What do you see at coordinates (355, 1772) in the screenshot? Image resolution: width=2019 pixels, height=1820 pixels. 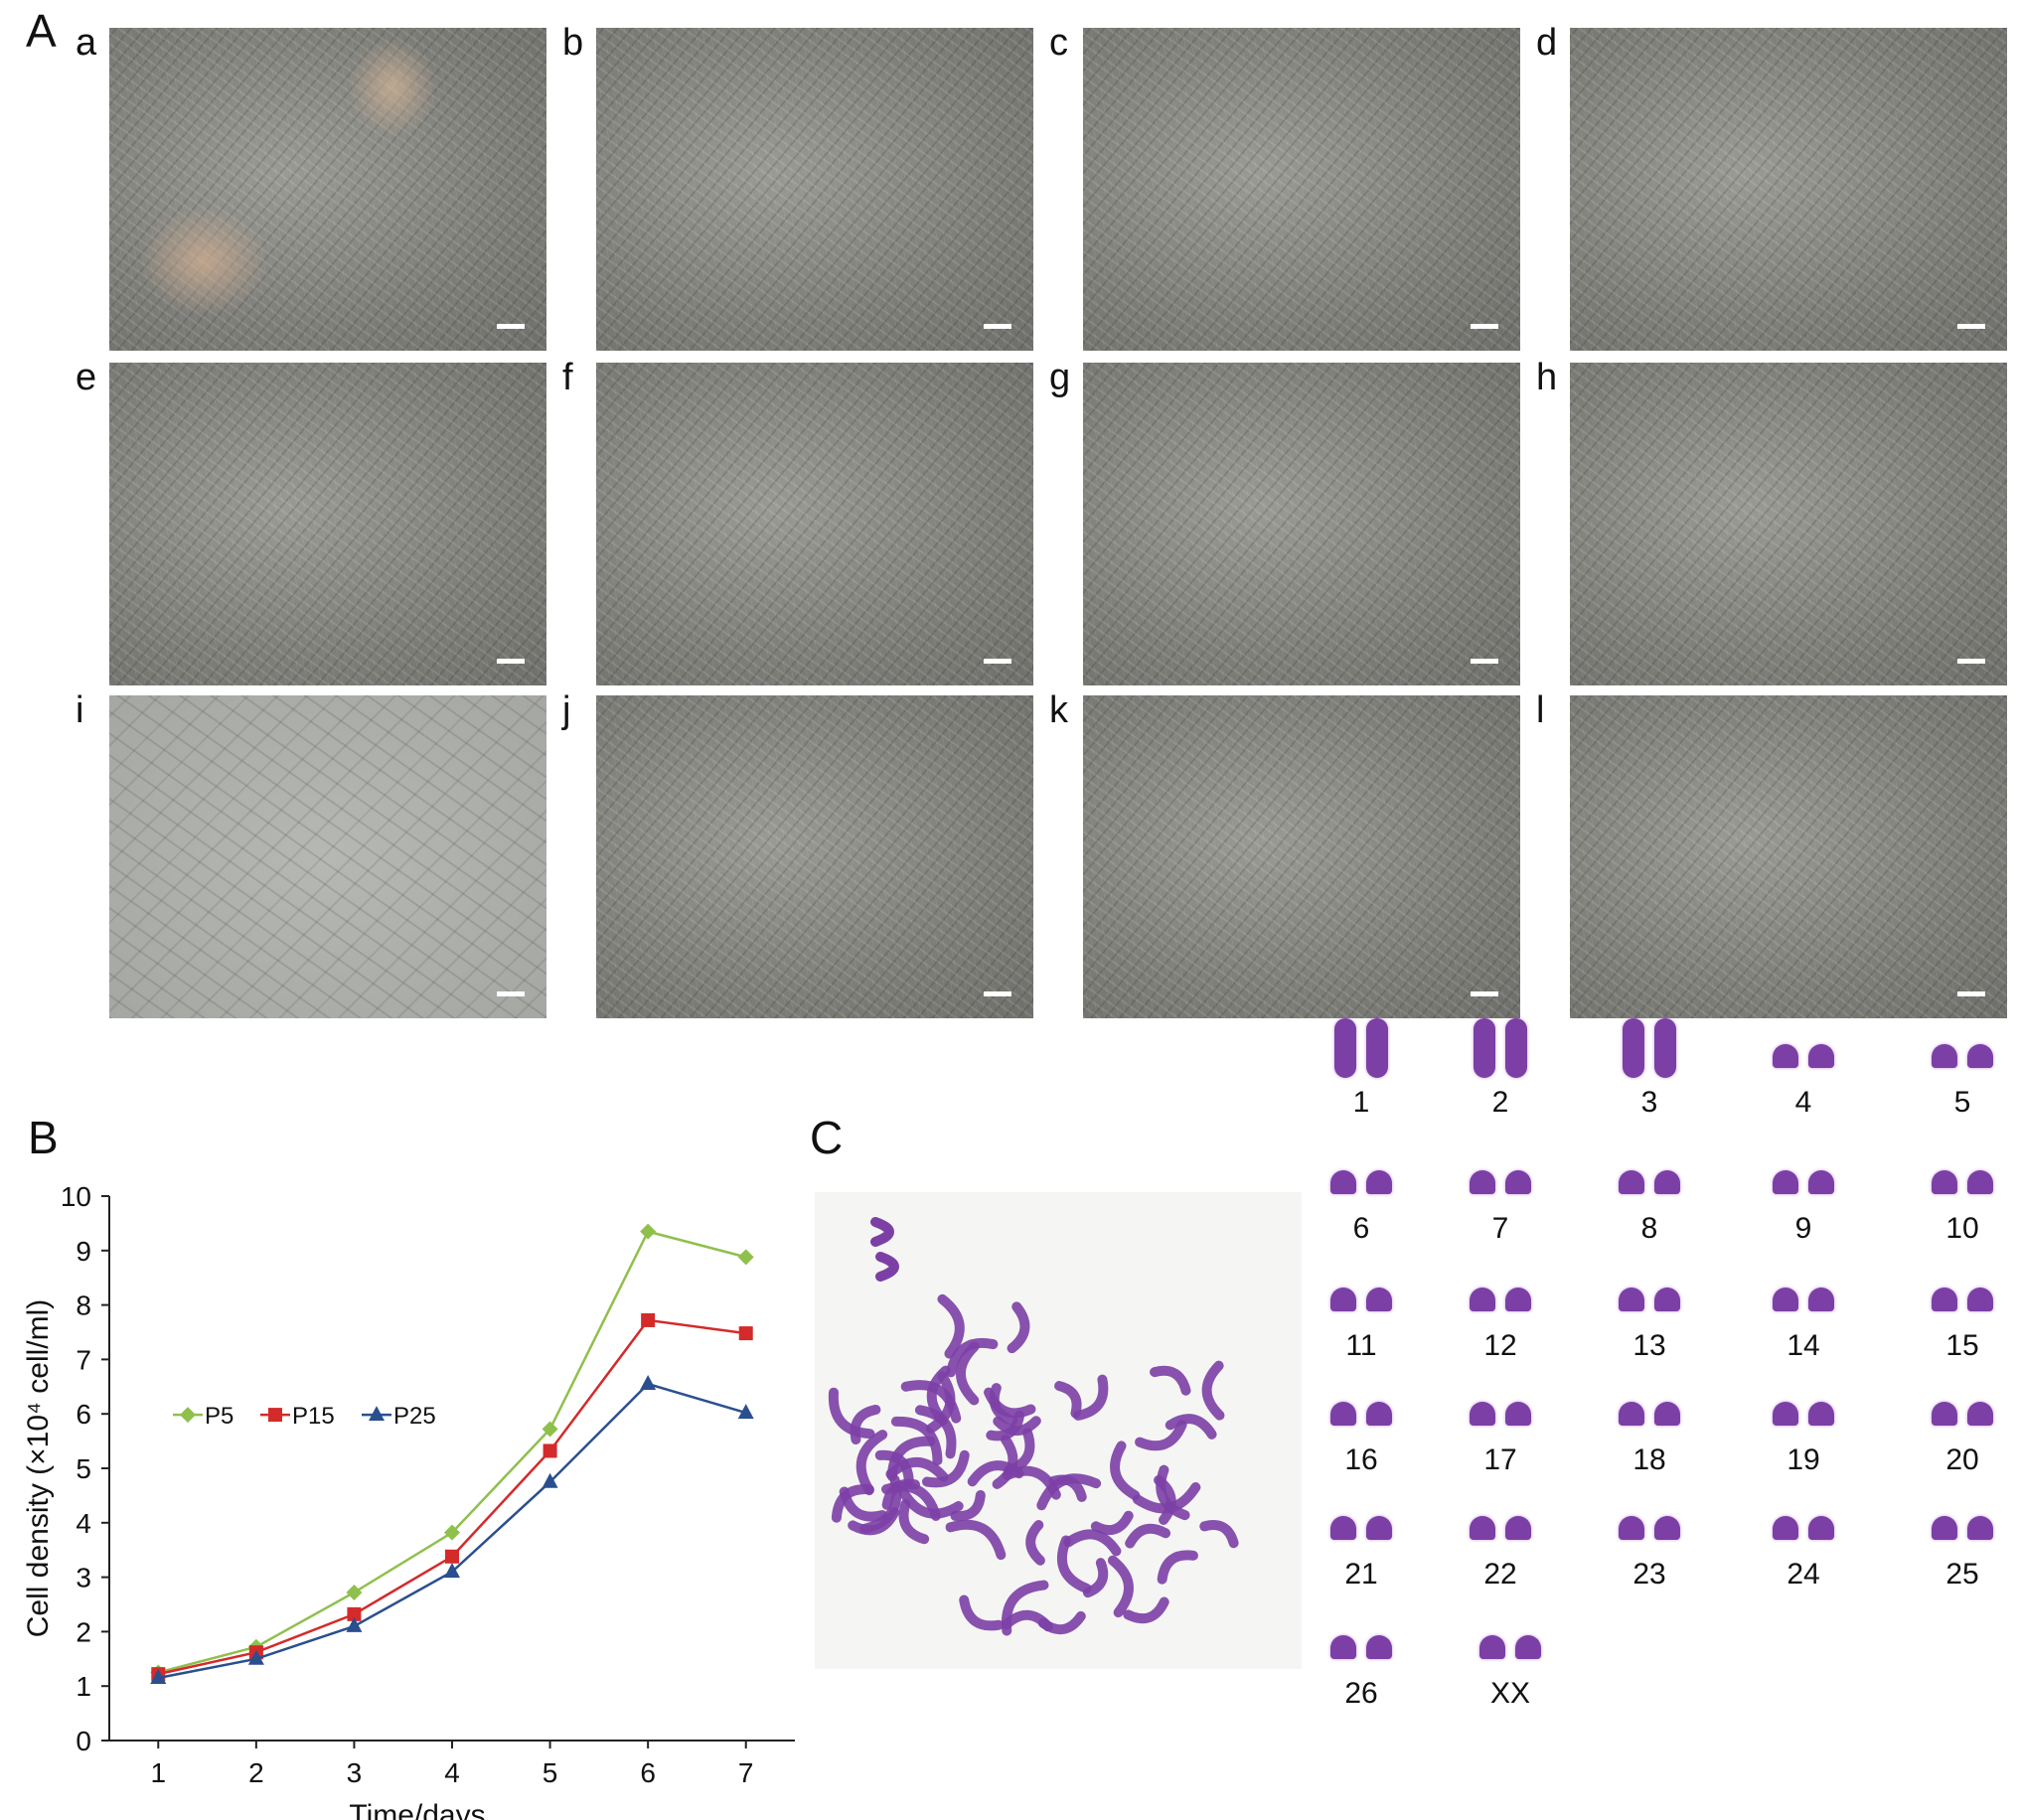 I see `x-tick-label: 3` at bounding box center [355, 1772].